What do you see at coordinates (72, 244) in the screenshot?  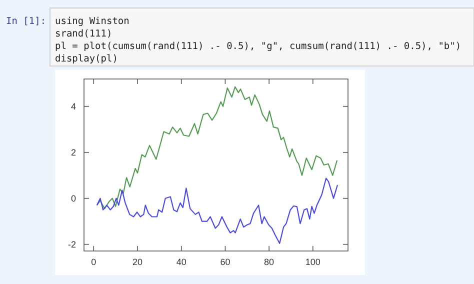 I see `y-tick-label: -2` at bounding box center [72, 244].